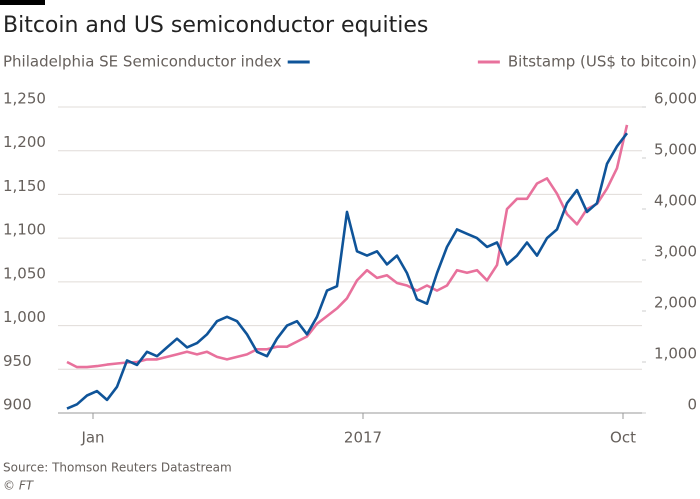  What do you see at coordinates (24, 273) in the screenshot?
I see `y-tick-label: 1,050` at bounding box center [24, 273].